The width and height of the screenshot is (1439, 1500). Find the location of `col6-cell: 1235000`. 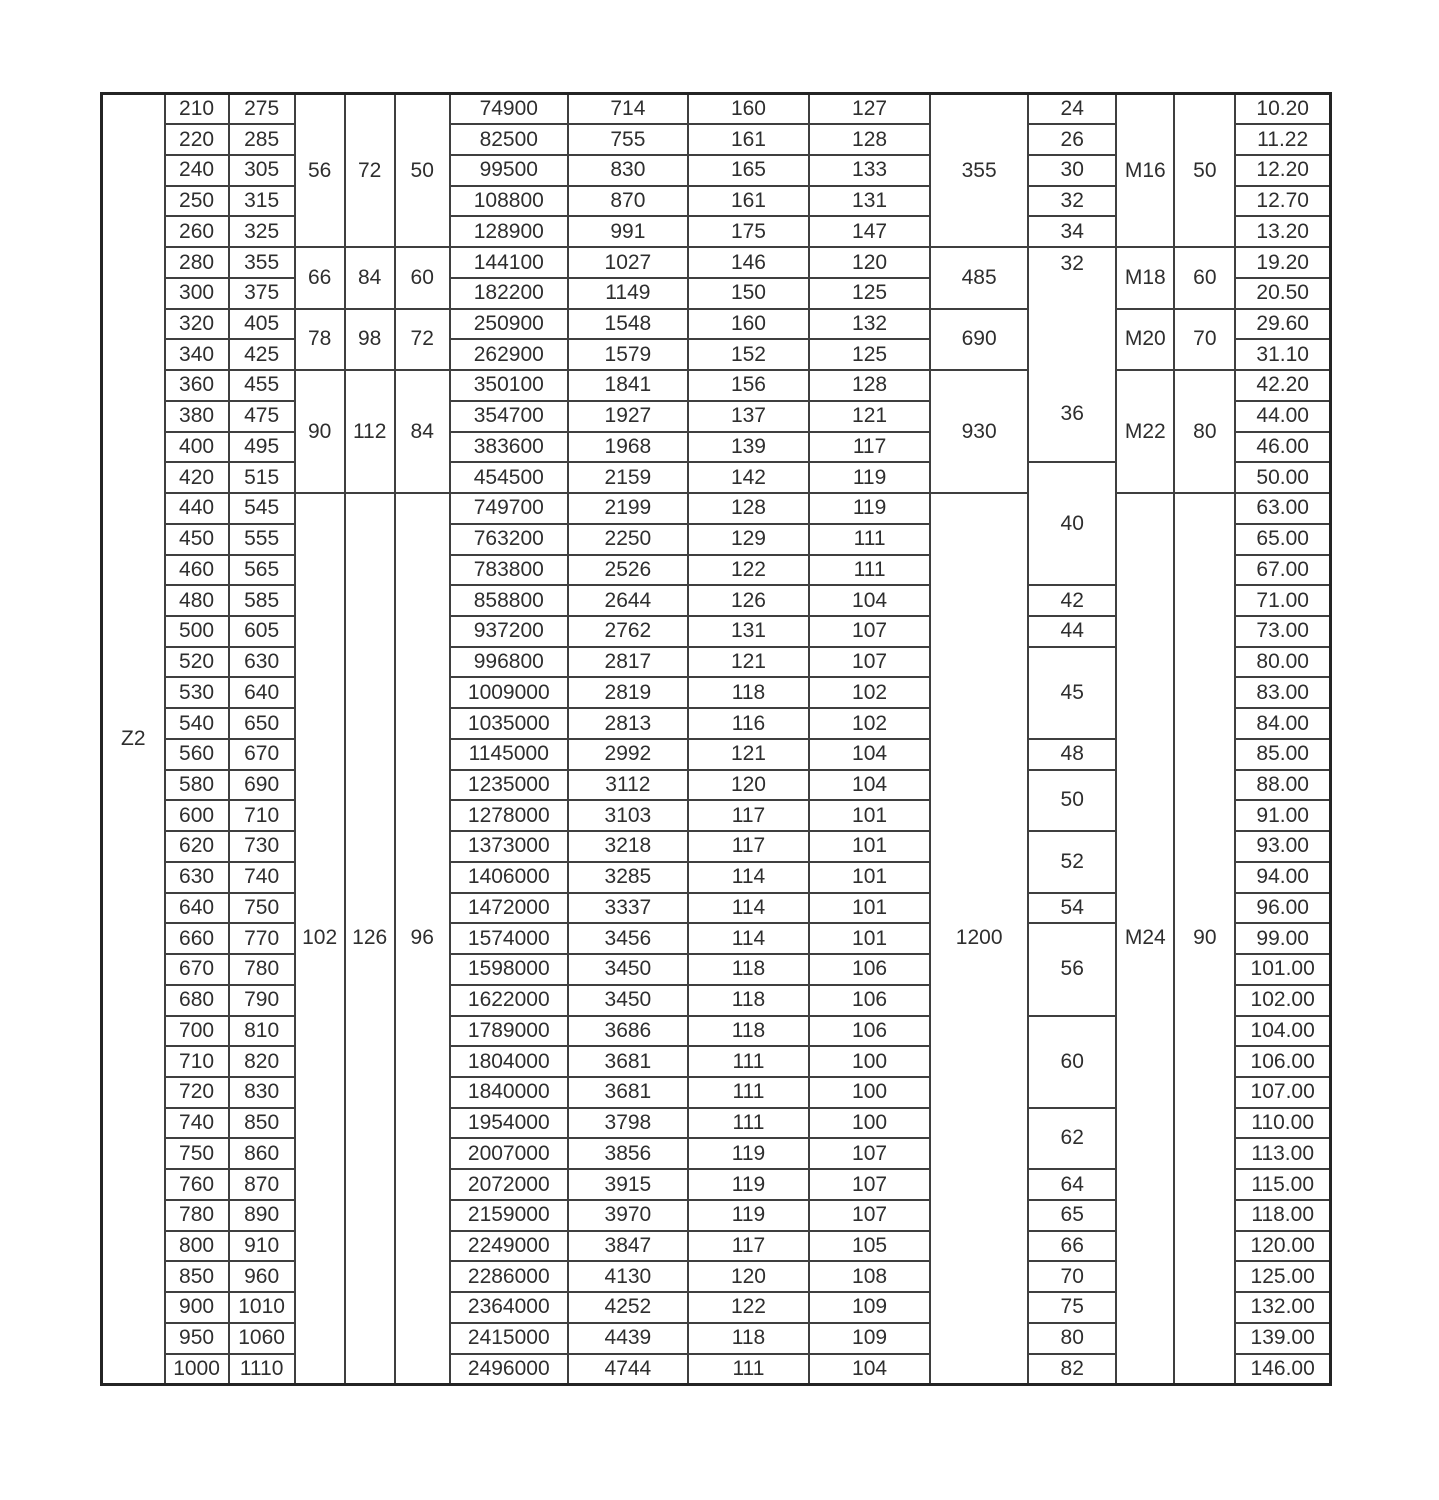

col6-cell: 1235000 is located at coordinates (508, 785).